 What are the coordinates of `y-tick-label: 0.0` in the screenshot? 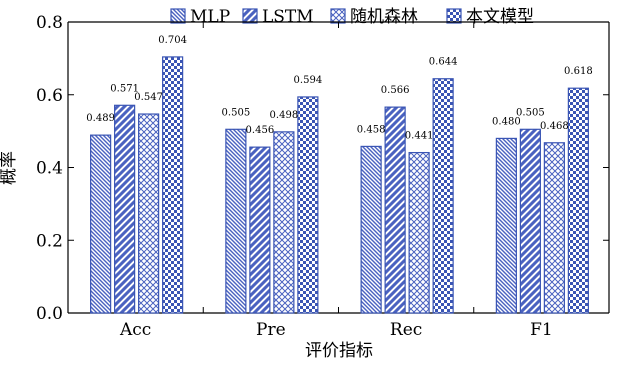 It's located at (49, 314).